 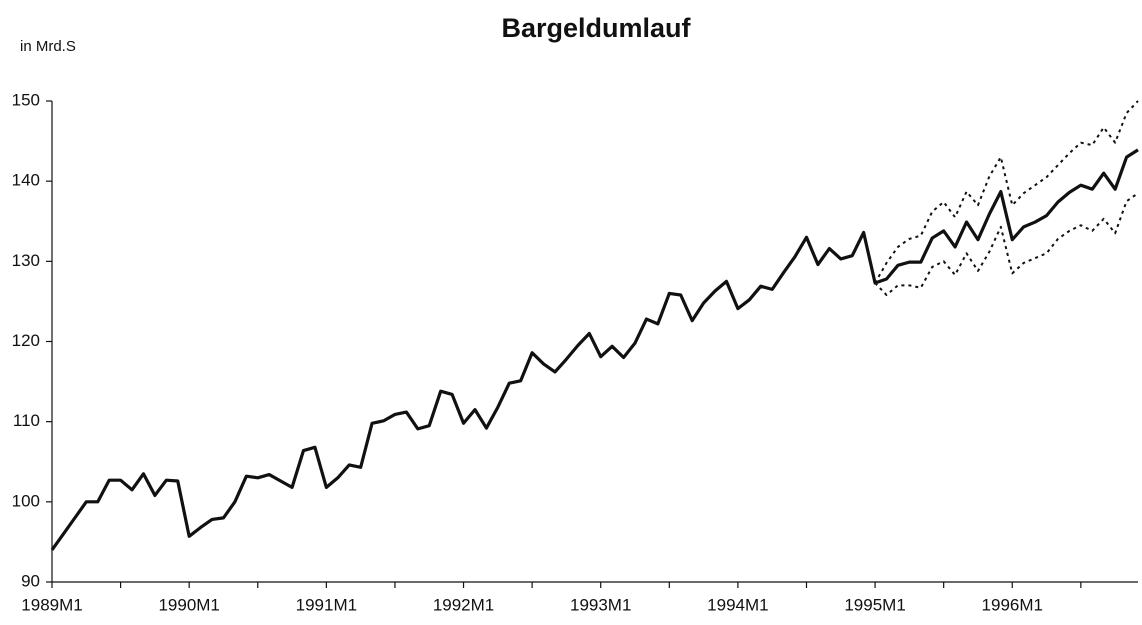 I want to click on x-tick-label: 1995M1, so click(x=874, y=604).